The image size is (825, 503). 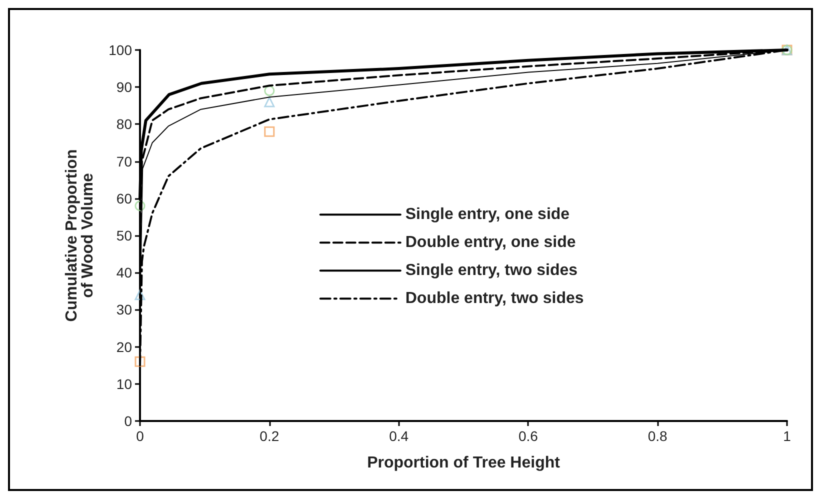 I want to click on y-tick-label: 80, so click(x=124, y=124).